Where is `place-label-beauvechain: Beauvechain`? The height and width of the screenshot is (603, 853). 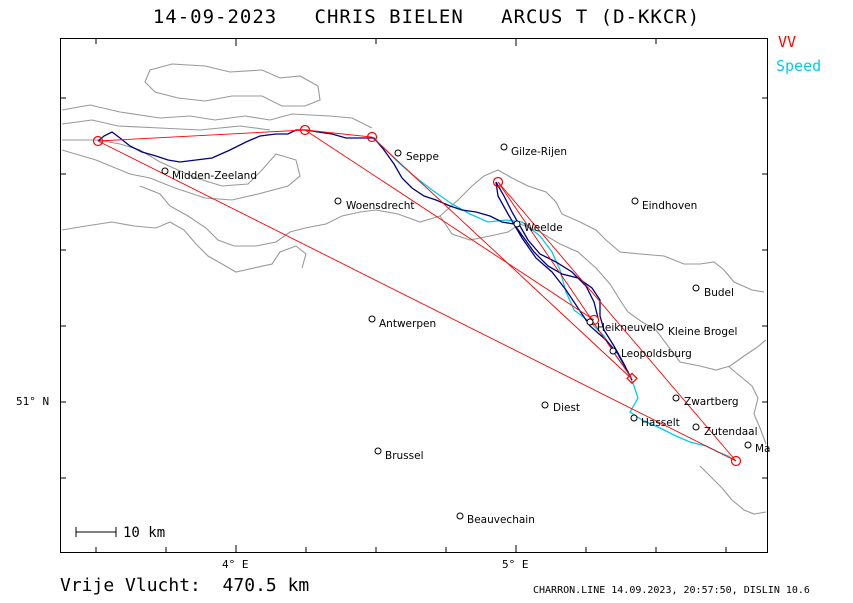 place-label-beauvechain: Beauvechain is located at coordinates (501, 520).